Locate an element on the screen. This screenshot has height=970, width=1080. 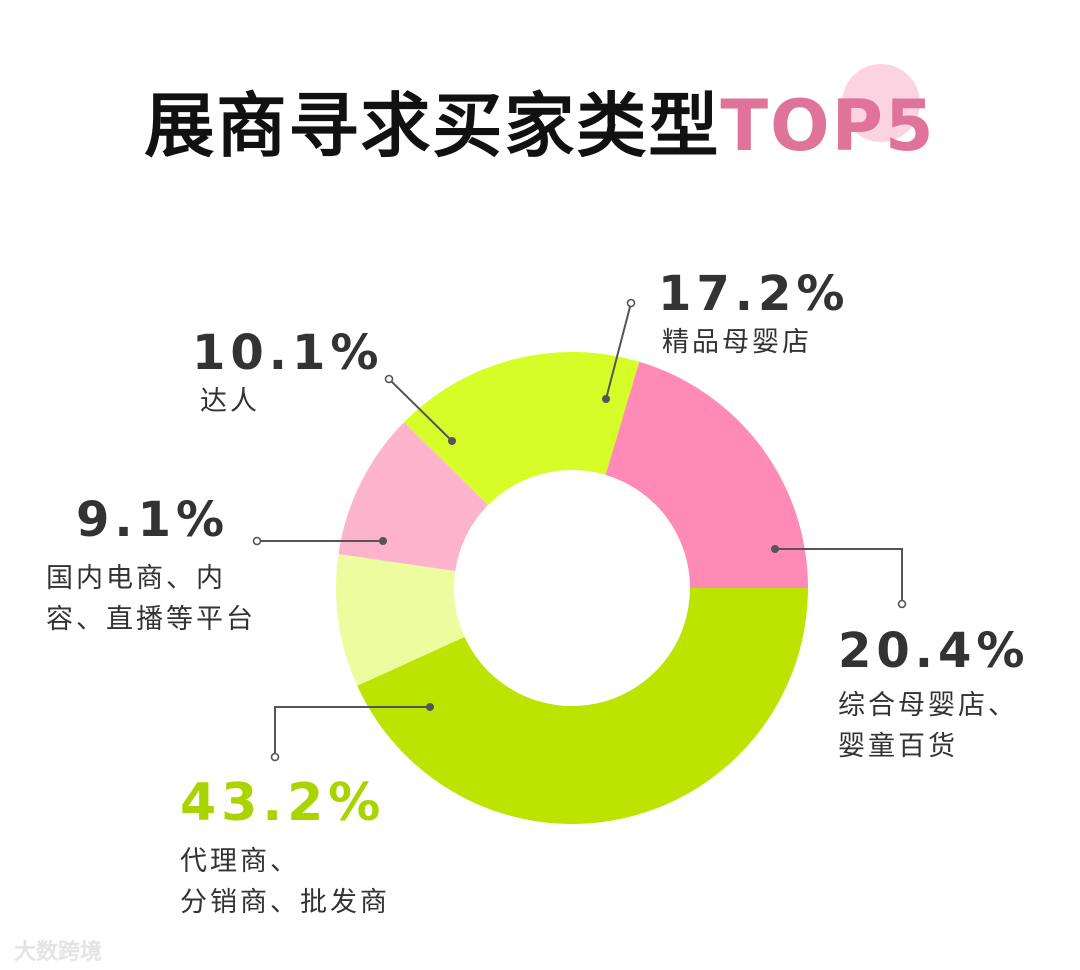
leader-line-agents is located at coordinates (352, 731).